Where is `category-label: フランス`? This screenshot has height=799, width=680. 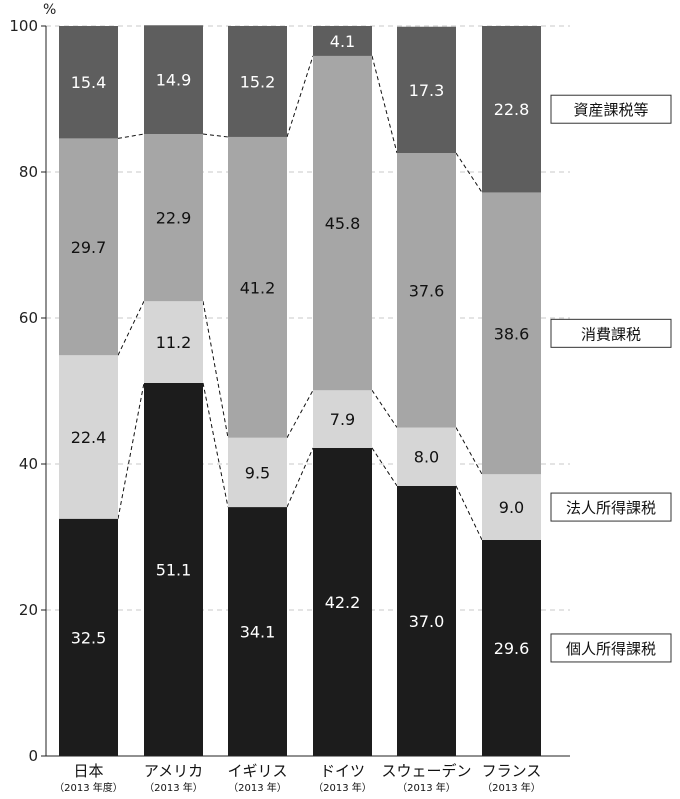 category-label: フランス is located at coordinates (512, 771).